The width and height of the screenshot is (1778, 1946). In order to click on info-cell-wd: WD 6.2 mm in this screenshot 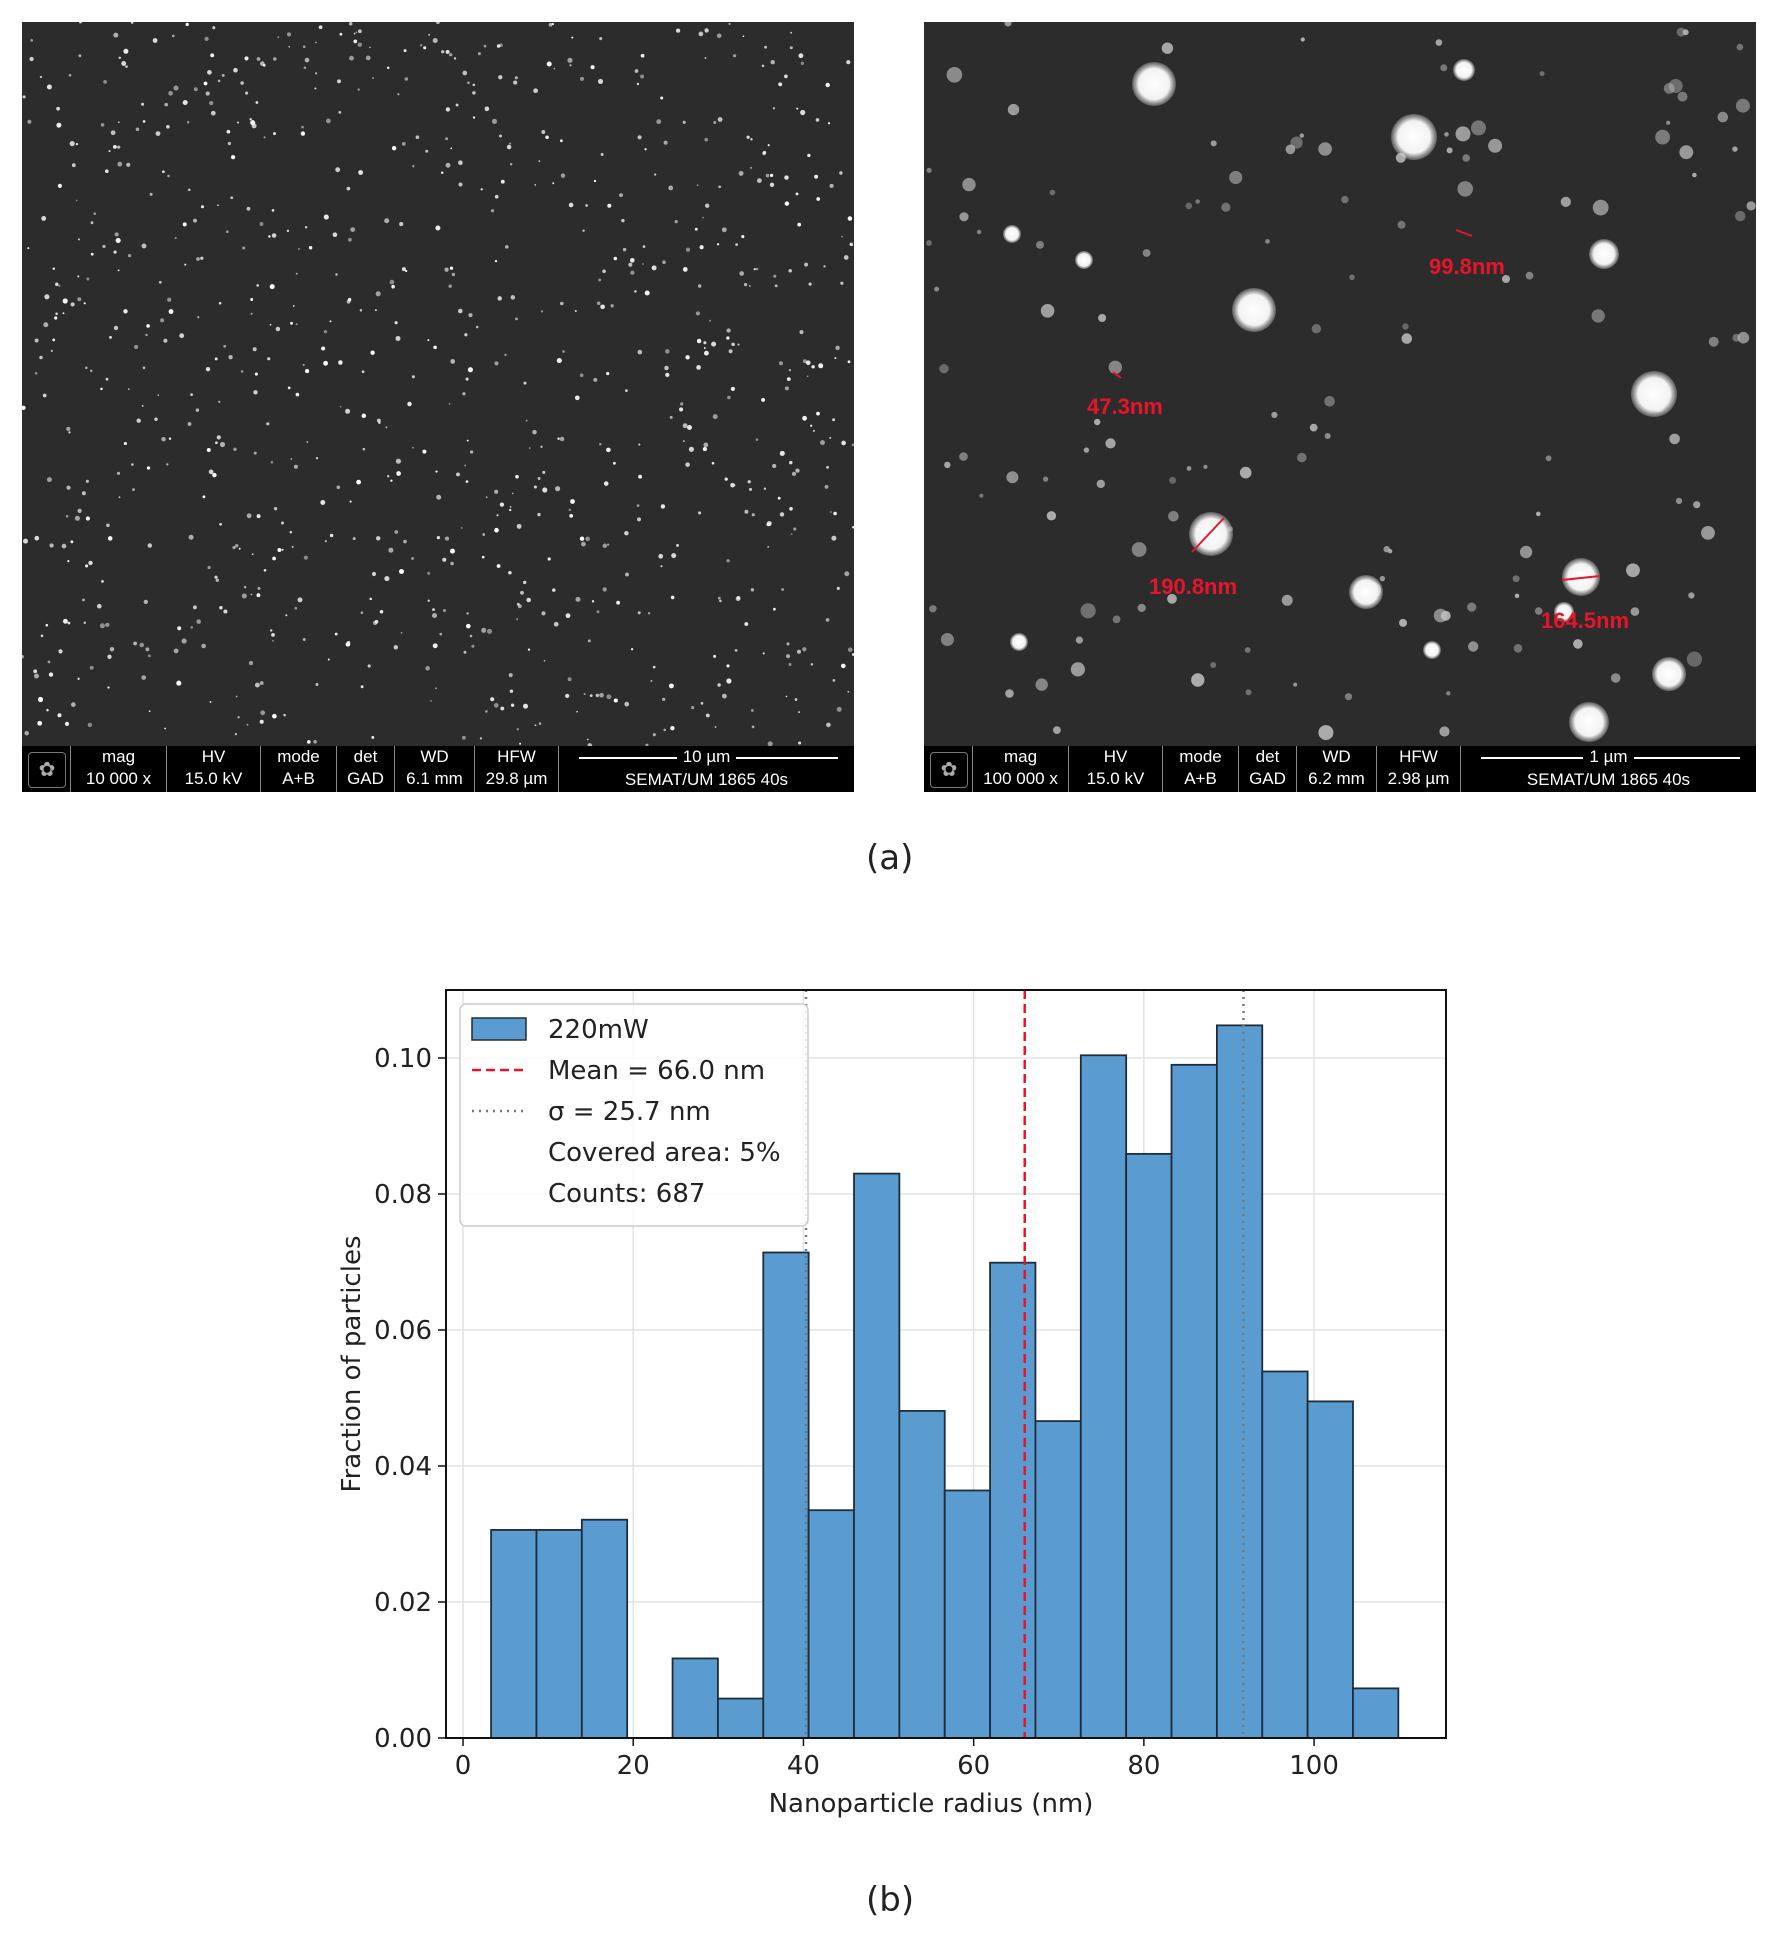, I will do `click(1336, 769)`.